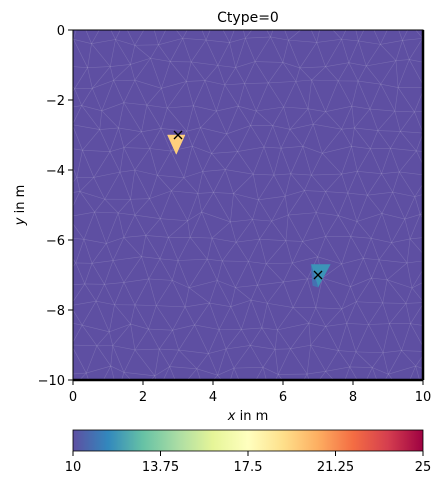 The height and width of the screenshot is (484, 442). Describe the element at coordinates (248, 205) in the screenshot. I see `markers` at that location.